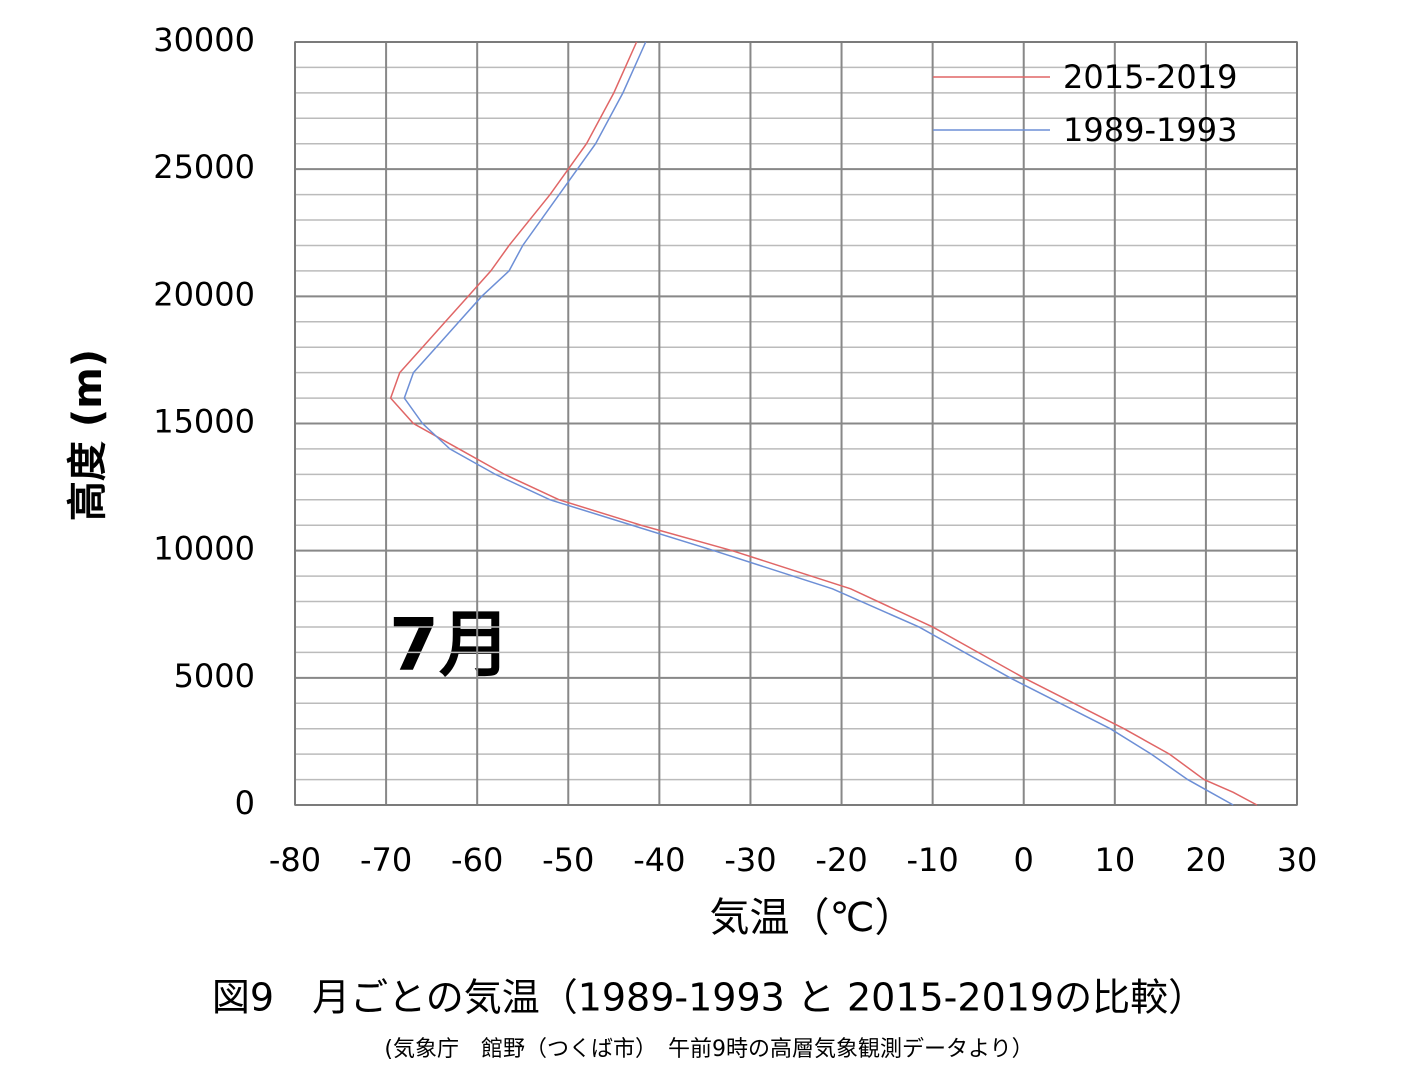 This screenshot has width=1418, height=1080. Describe the element at coordinates (1114, 860) in the screenshot. I see `x-tick-label: 10` at that location.